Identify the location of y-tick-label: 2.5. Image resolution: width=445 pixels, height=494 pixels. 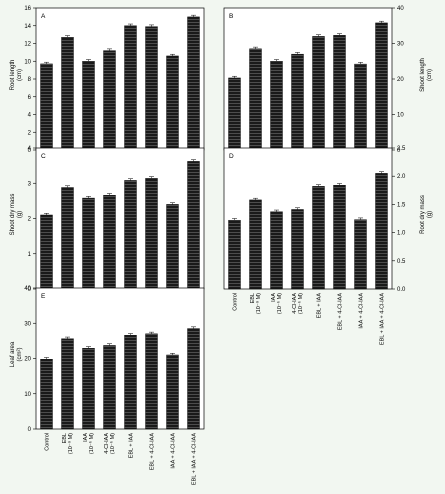
(401, 149).